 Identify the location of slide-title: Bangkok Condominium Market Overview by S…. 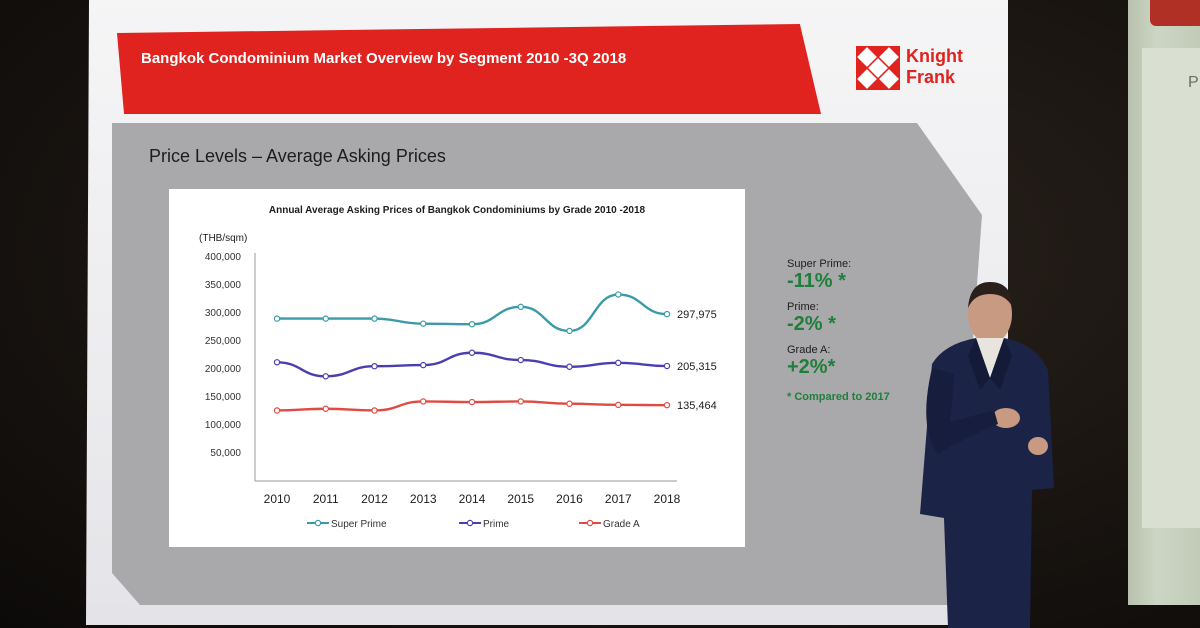
(384, 58).